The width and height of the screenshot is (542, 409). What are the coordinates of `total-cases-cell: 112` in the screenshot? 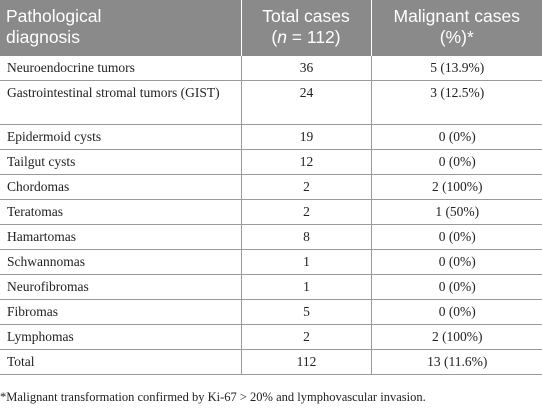 It's located at (306, 362).